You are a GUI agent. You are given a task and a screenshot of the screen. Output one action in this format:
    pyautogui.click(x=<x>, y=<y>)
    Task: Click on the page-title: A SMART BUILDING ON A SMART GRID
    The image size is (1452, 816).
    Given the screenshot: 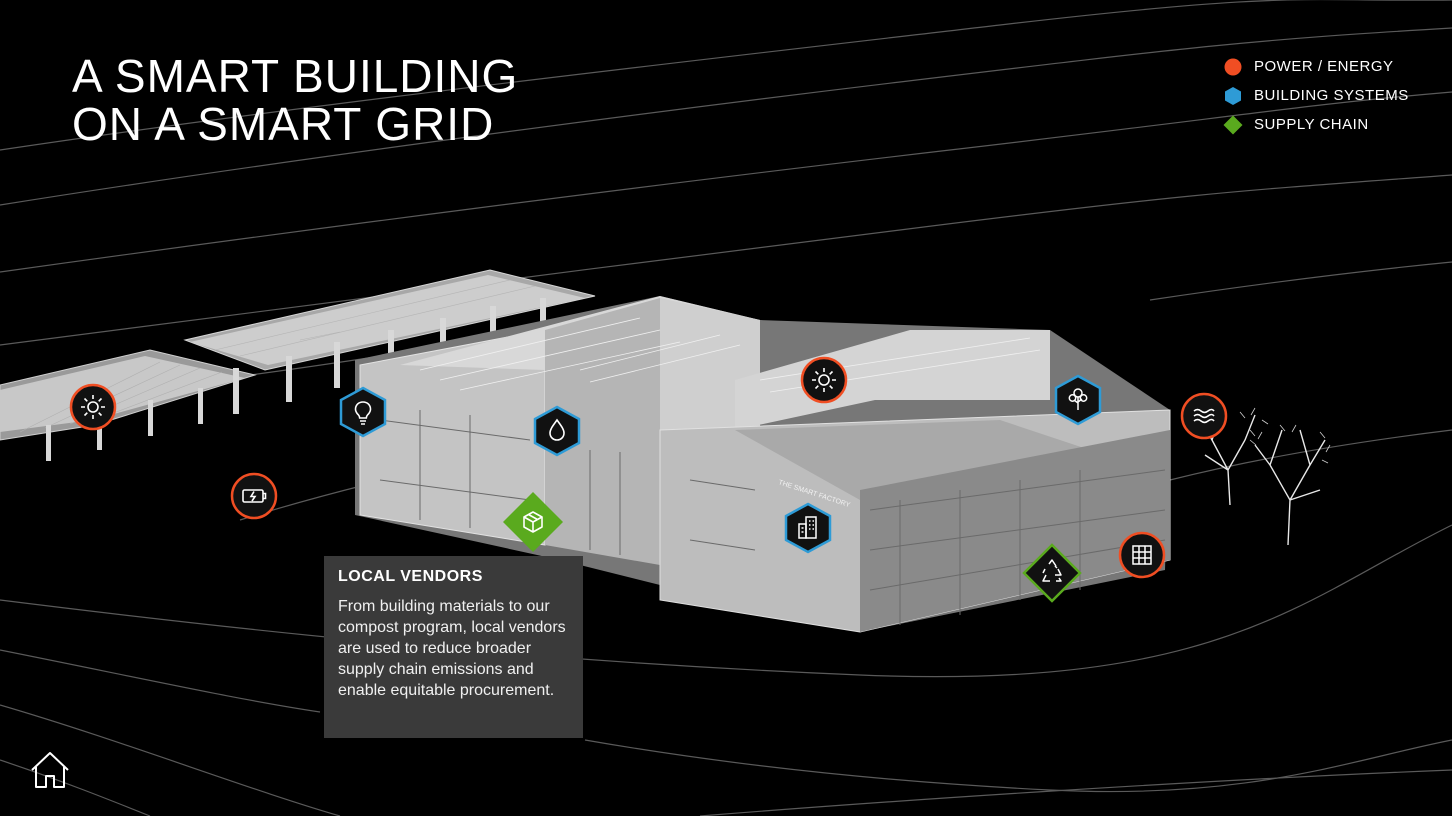 What is the action you would take?
    pyautogui.click(x=295, y=100)
    